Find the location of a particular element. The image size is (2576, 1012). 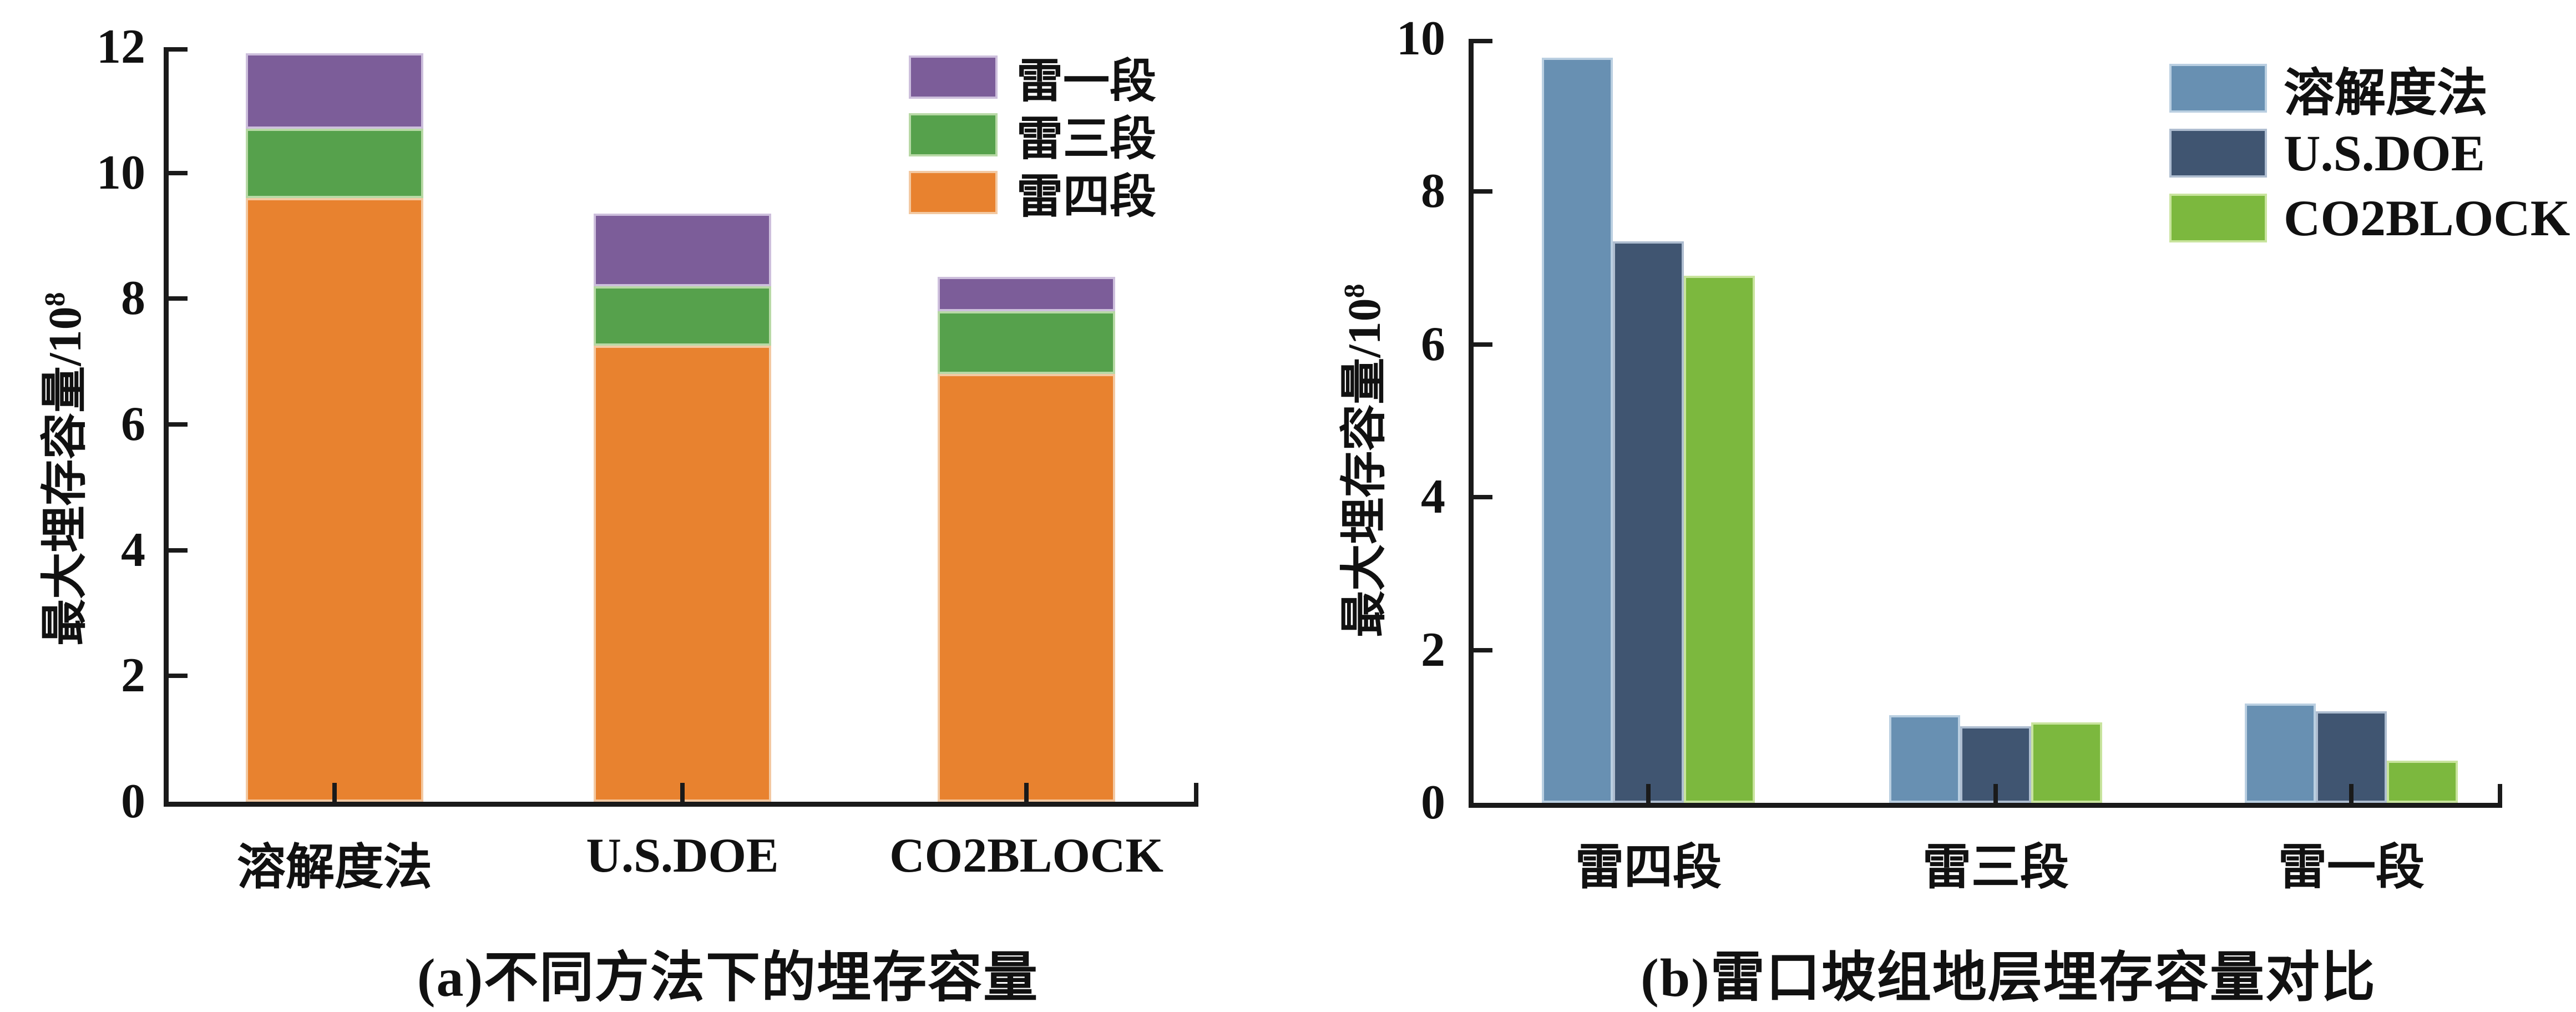

x-end-tick-a is located at coordinates (1196, 792).